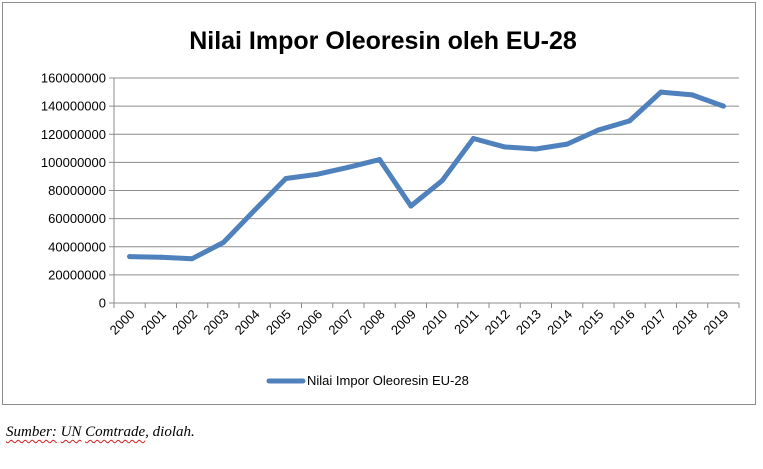 The height and width of the screenshot is (469, 763). What do you see at coordinates (77, 246) in the screenshot?
I see `y-tick-label: 40000000` at bounding box center [77, 246].